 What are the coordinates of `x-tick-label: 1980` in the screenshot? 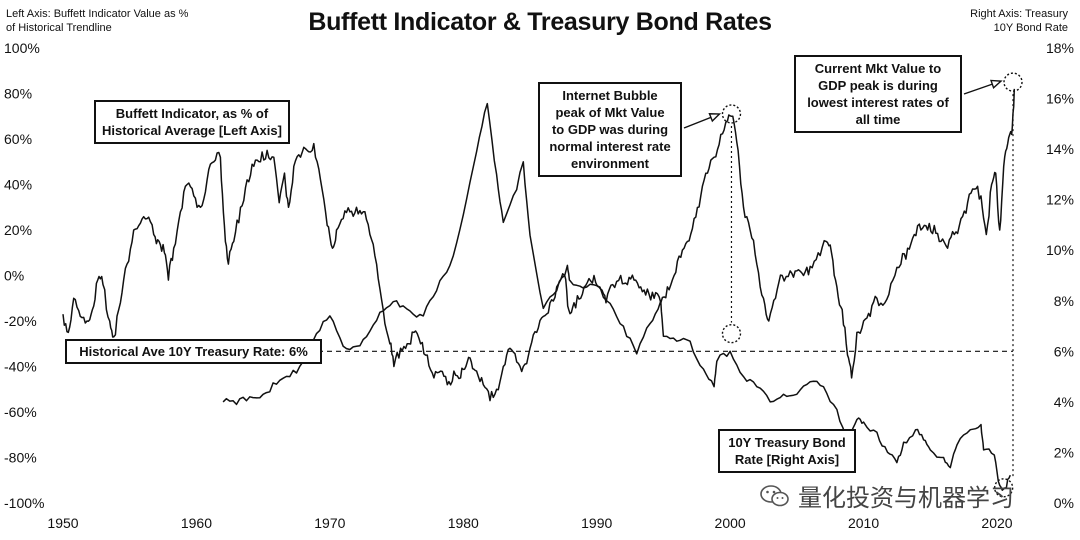 It's located at (463, 523).